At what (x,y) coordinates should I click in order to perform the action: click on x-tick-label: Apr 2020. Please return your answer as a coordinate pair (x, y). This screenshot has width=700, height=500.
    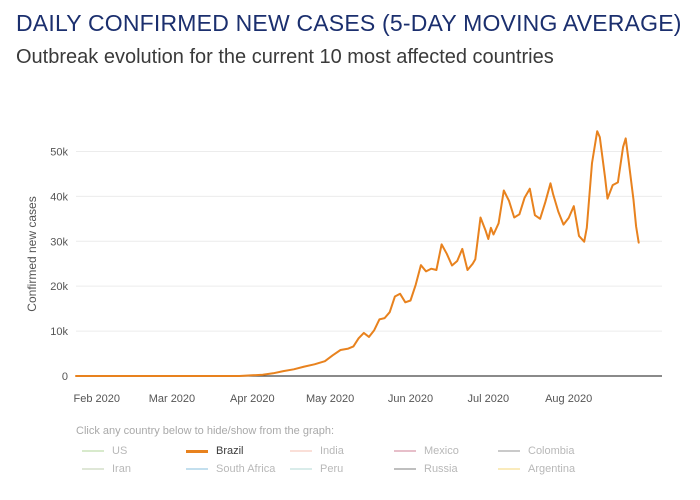
    Looking at the image, I should click on (252, 399).